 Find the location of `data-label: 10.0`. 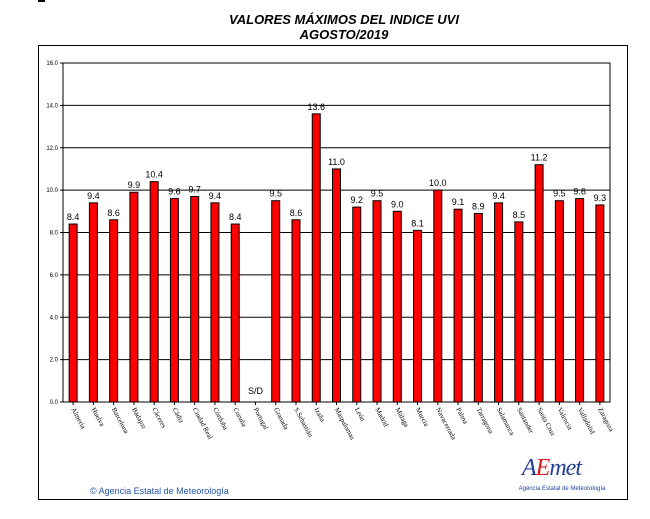

data-label: 10.0 is located at coordinates (438, 183).